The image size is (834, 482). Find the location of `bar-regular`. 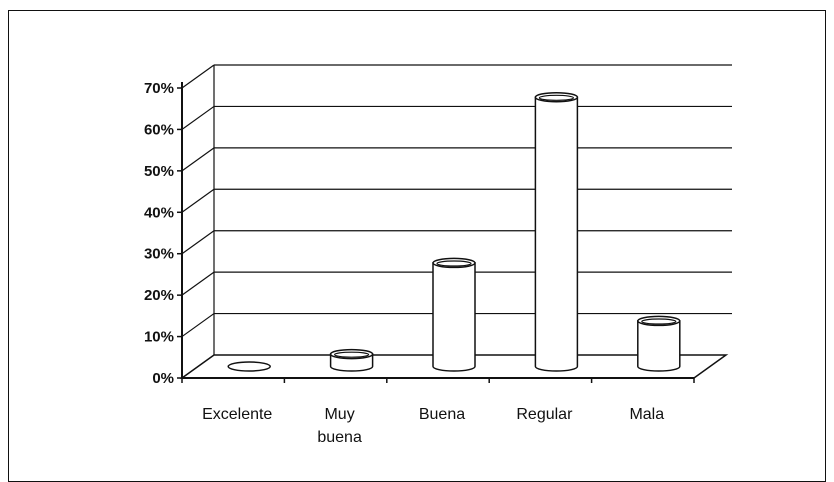

bar-regular is located at coordinates (556, 231).